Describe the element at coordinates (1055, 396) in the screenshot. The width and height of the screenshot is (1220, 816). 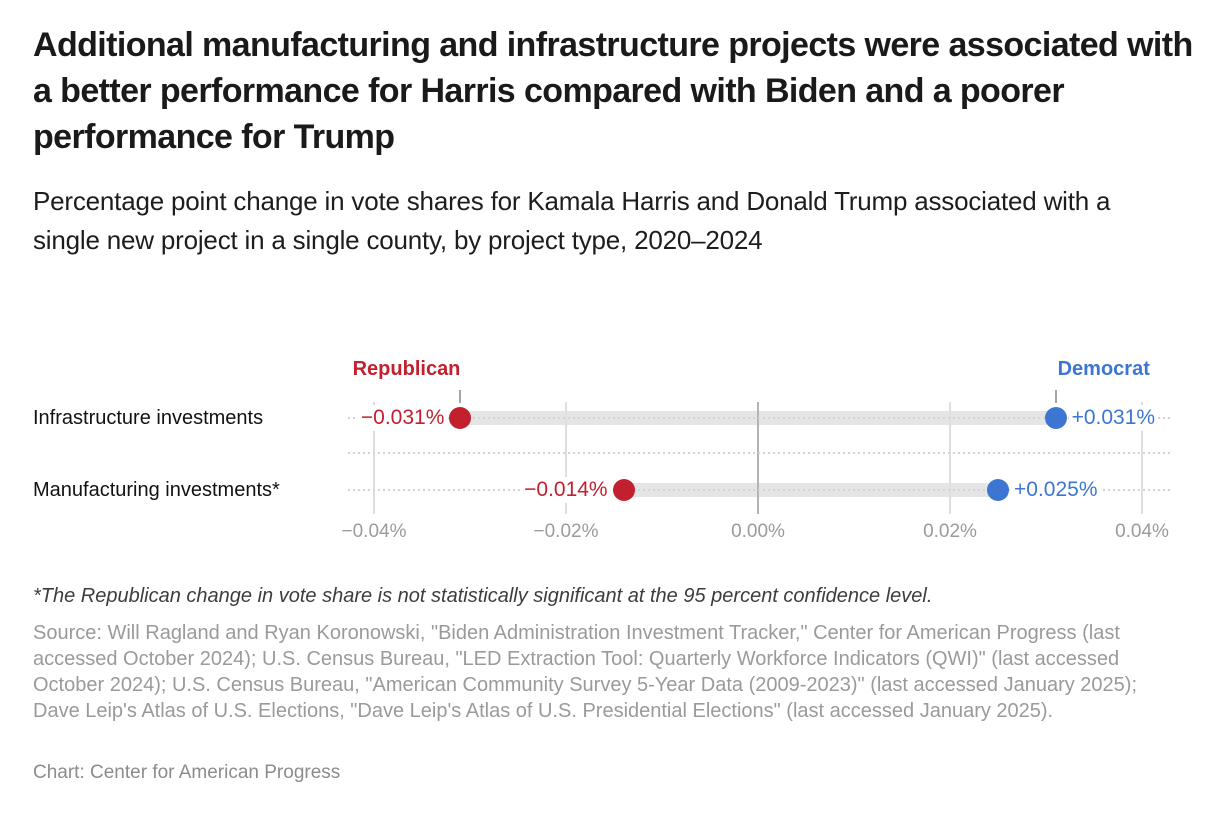
I see `legend-tick-democrat` at that location.